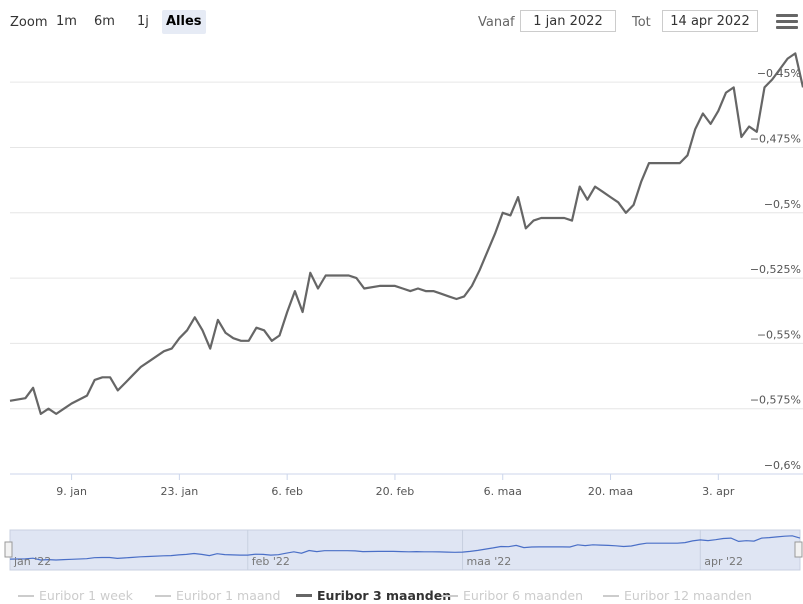  Describe the element at coordinates (401, 22) in the screenshot. I see `range-selector-toolbar: Zoom 1m 6m 1j Alles Vanaf Tot` at that location.